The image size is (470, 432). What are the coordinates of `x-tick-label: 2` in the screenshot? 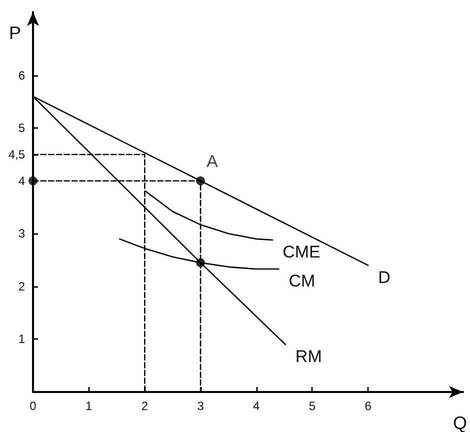 It's located at (144, 406).